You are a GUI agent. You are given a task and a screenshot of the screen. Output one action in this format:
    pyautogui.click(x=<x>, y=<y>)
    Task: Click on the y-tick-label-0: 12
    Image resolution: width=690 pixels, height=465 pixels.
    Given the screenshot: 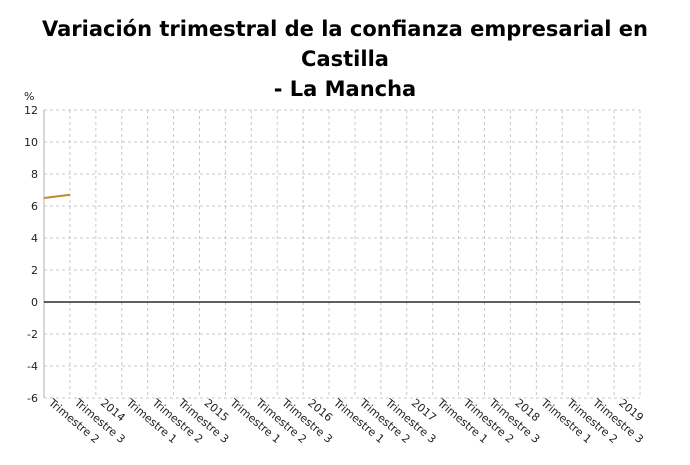 What is the action you would take?
    pyautogui.click(x=31, y=110)
    